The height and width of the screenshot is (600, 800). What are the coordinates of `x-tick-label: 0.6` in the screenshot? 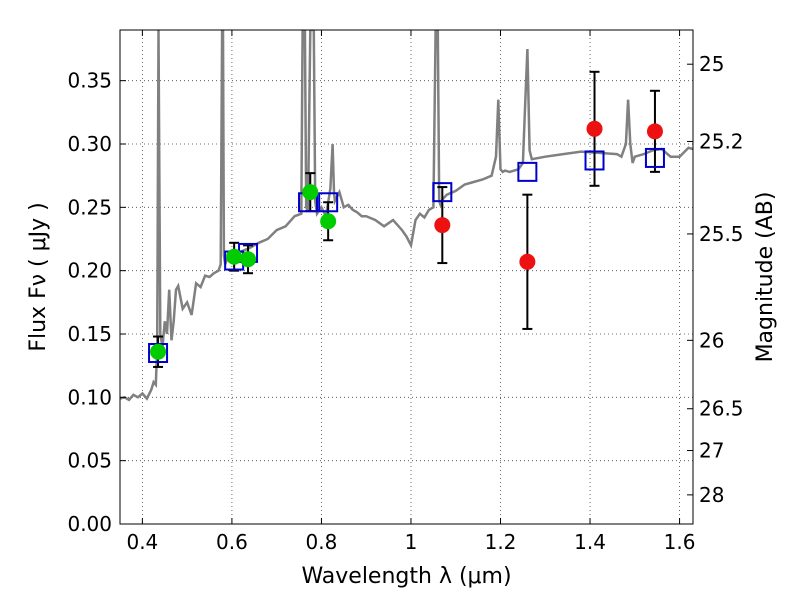 It's located at (232, 542).